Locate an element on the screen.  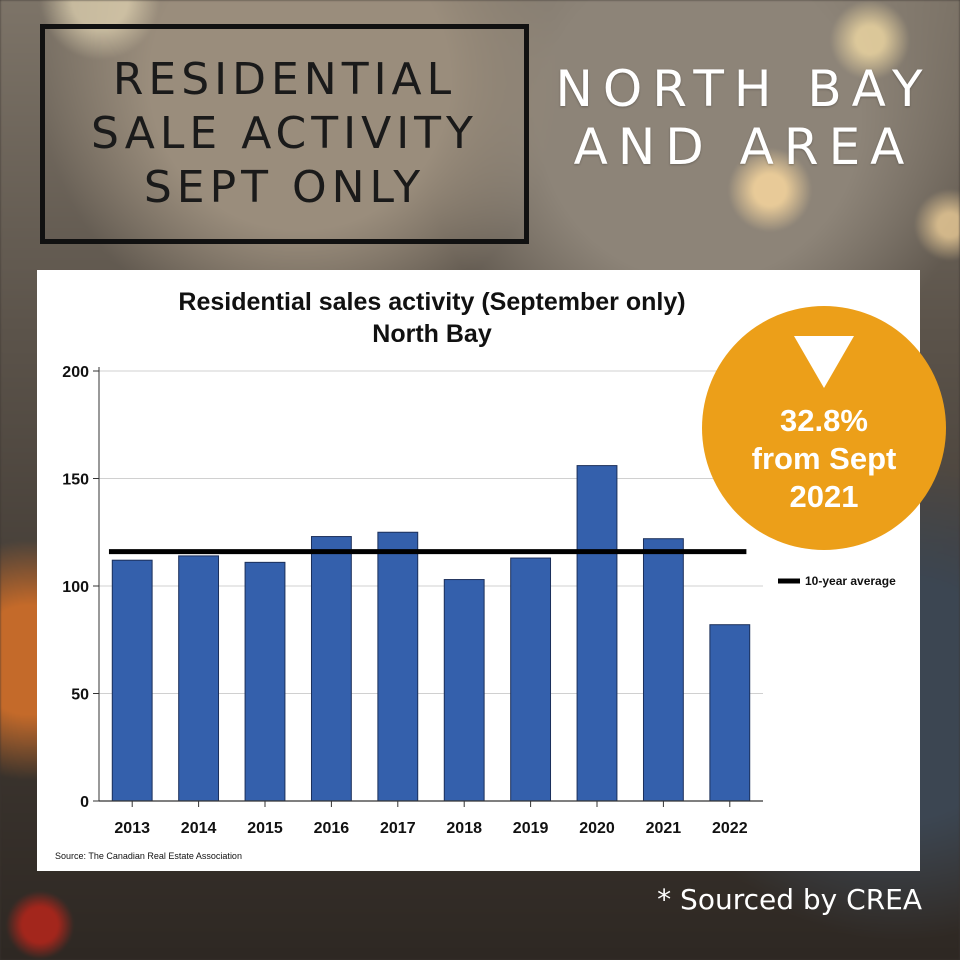
x-tick-label: 2022 is located at coordinates (730, 828).